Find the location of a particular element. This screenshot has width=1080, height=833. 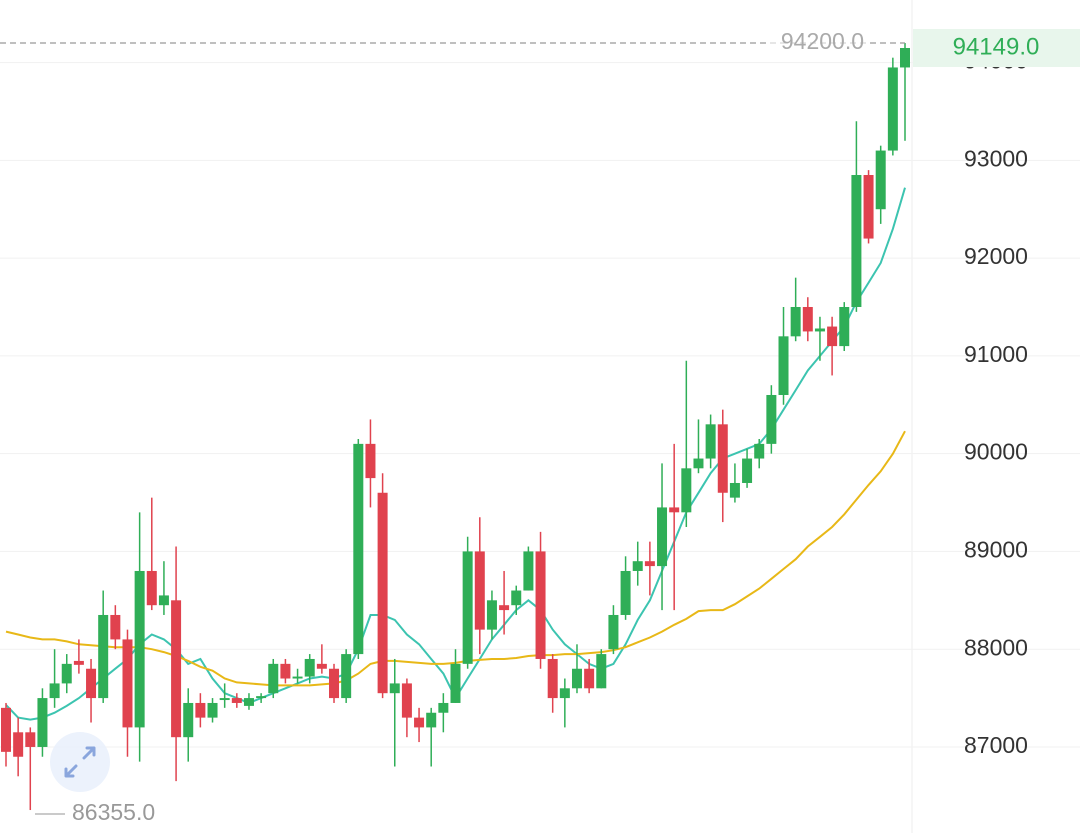

y-tick-label: 87000 is located at coordinates (996, 745).